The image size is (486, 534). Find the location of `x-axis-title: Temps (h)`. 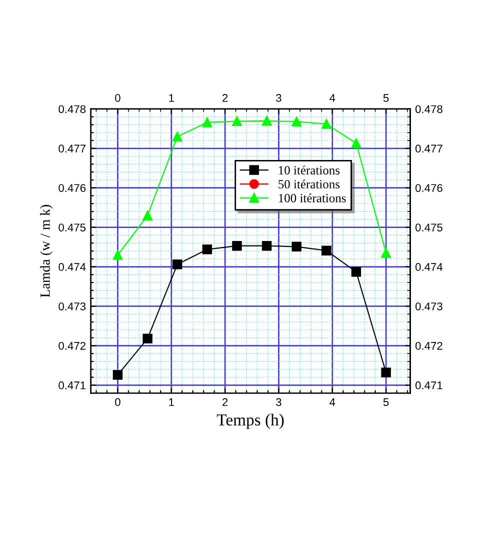

x-axis-title: Temps (h) is located at coordinates (250, 421).